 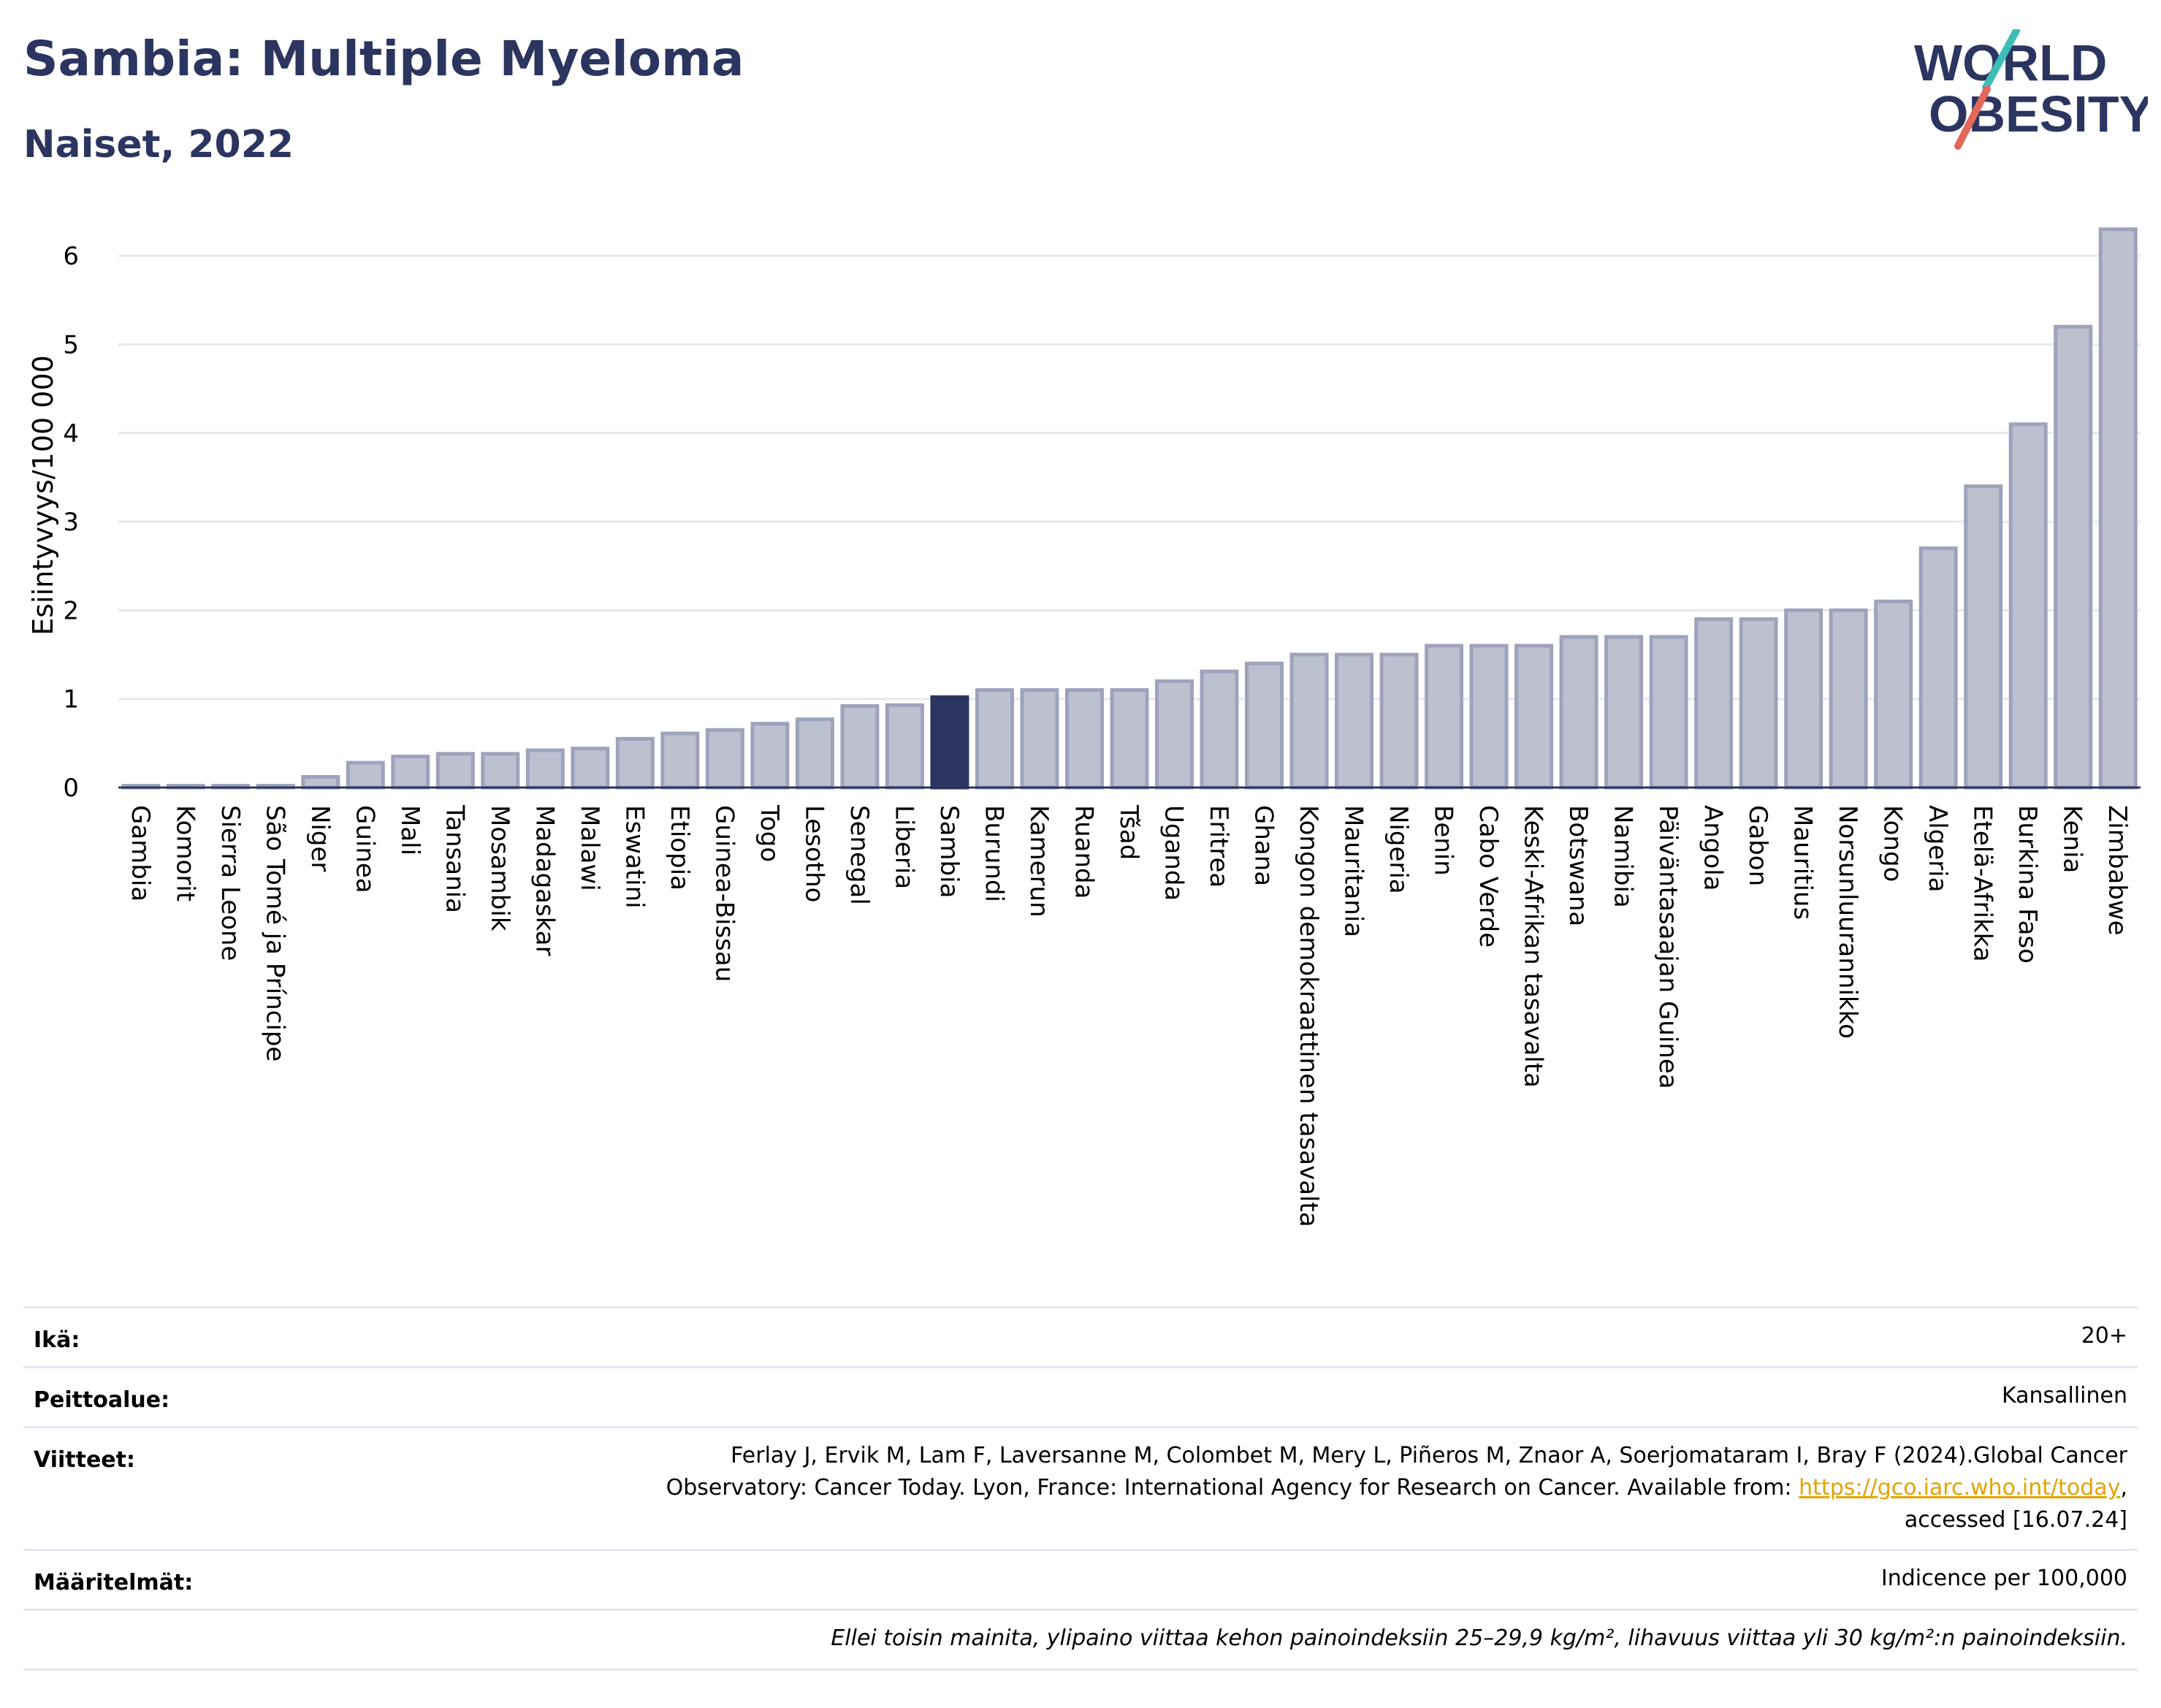 What do you see at coordinates (725, 759) in the screenshot?
I see `bar-guinea-bissau` at bounding box center [725, 759].